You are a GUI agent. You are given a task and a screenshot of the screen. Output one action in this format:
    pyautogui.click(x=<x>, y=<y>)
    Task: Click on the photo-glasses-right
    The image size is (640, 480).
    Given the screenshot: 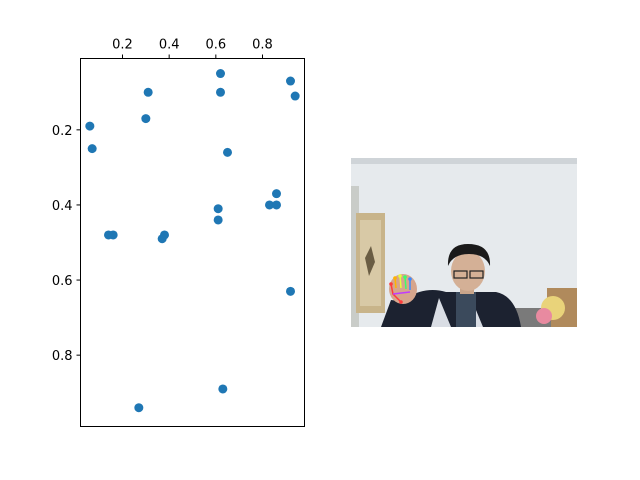 What is the action you would take?
    pyautogui.click(x=476, y=274)
    